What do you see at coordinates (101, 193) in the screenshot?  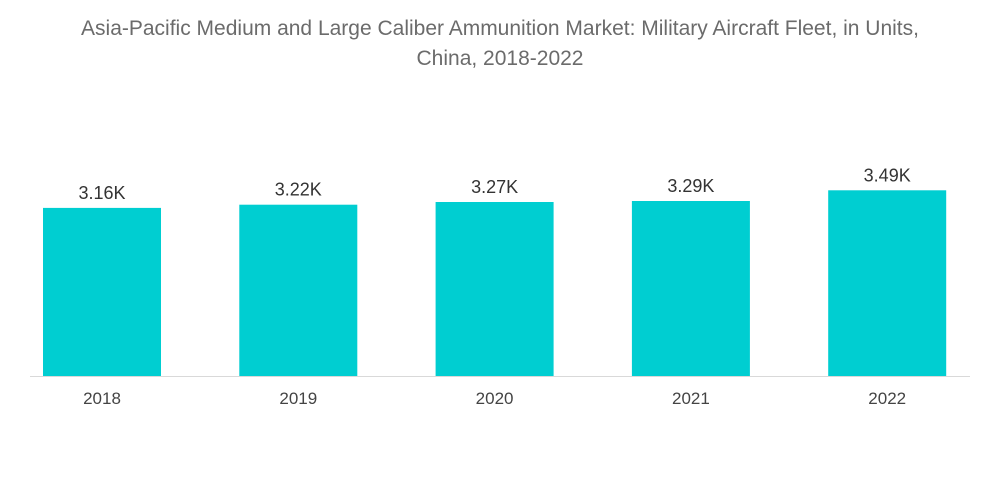 I see `value-label-2018: 3.16K` at bounding box center [101, 193].